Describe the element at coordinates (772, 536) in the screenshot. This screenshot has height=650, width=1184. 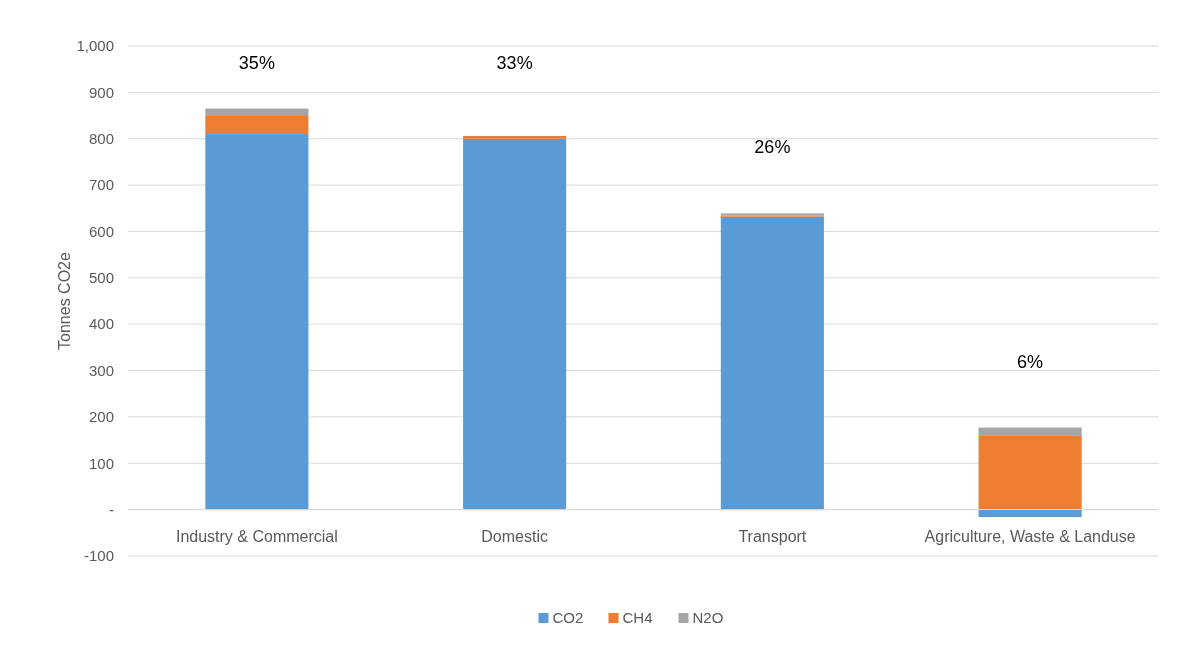
I see `x-tick-label: Transport` at that location.